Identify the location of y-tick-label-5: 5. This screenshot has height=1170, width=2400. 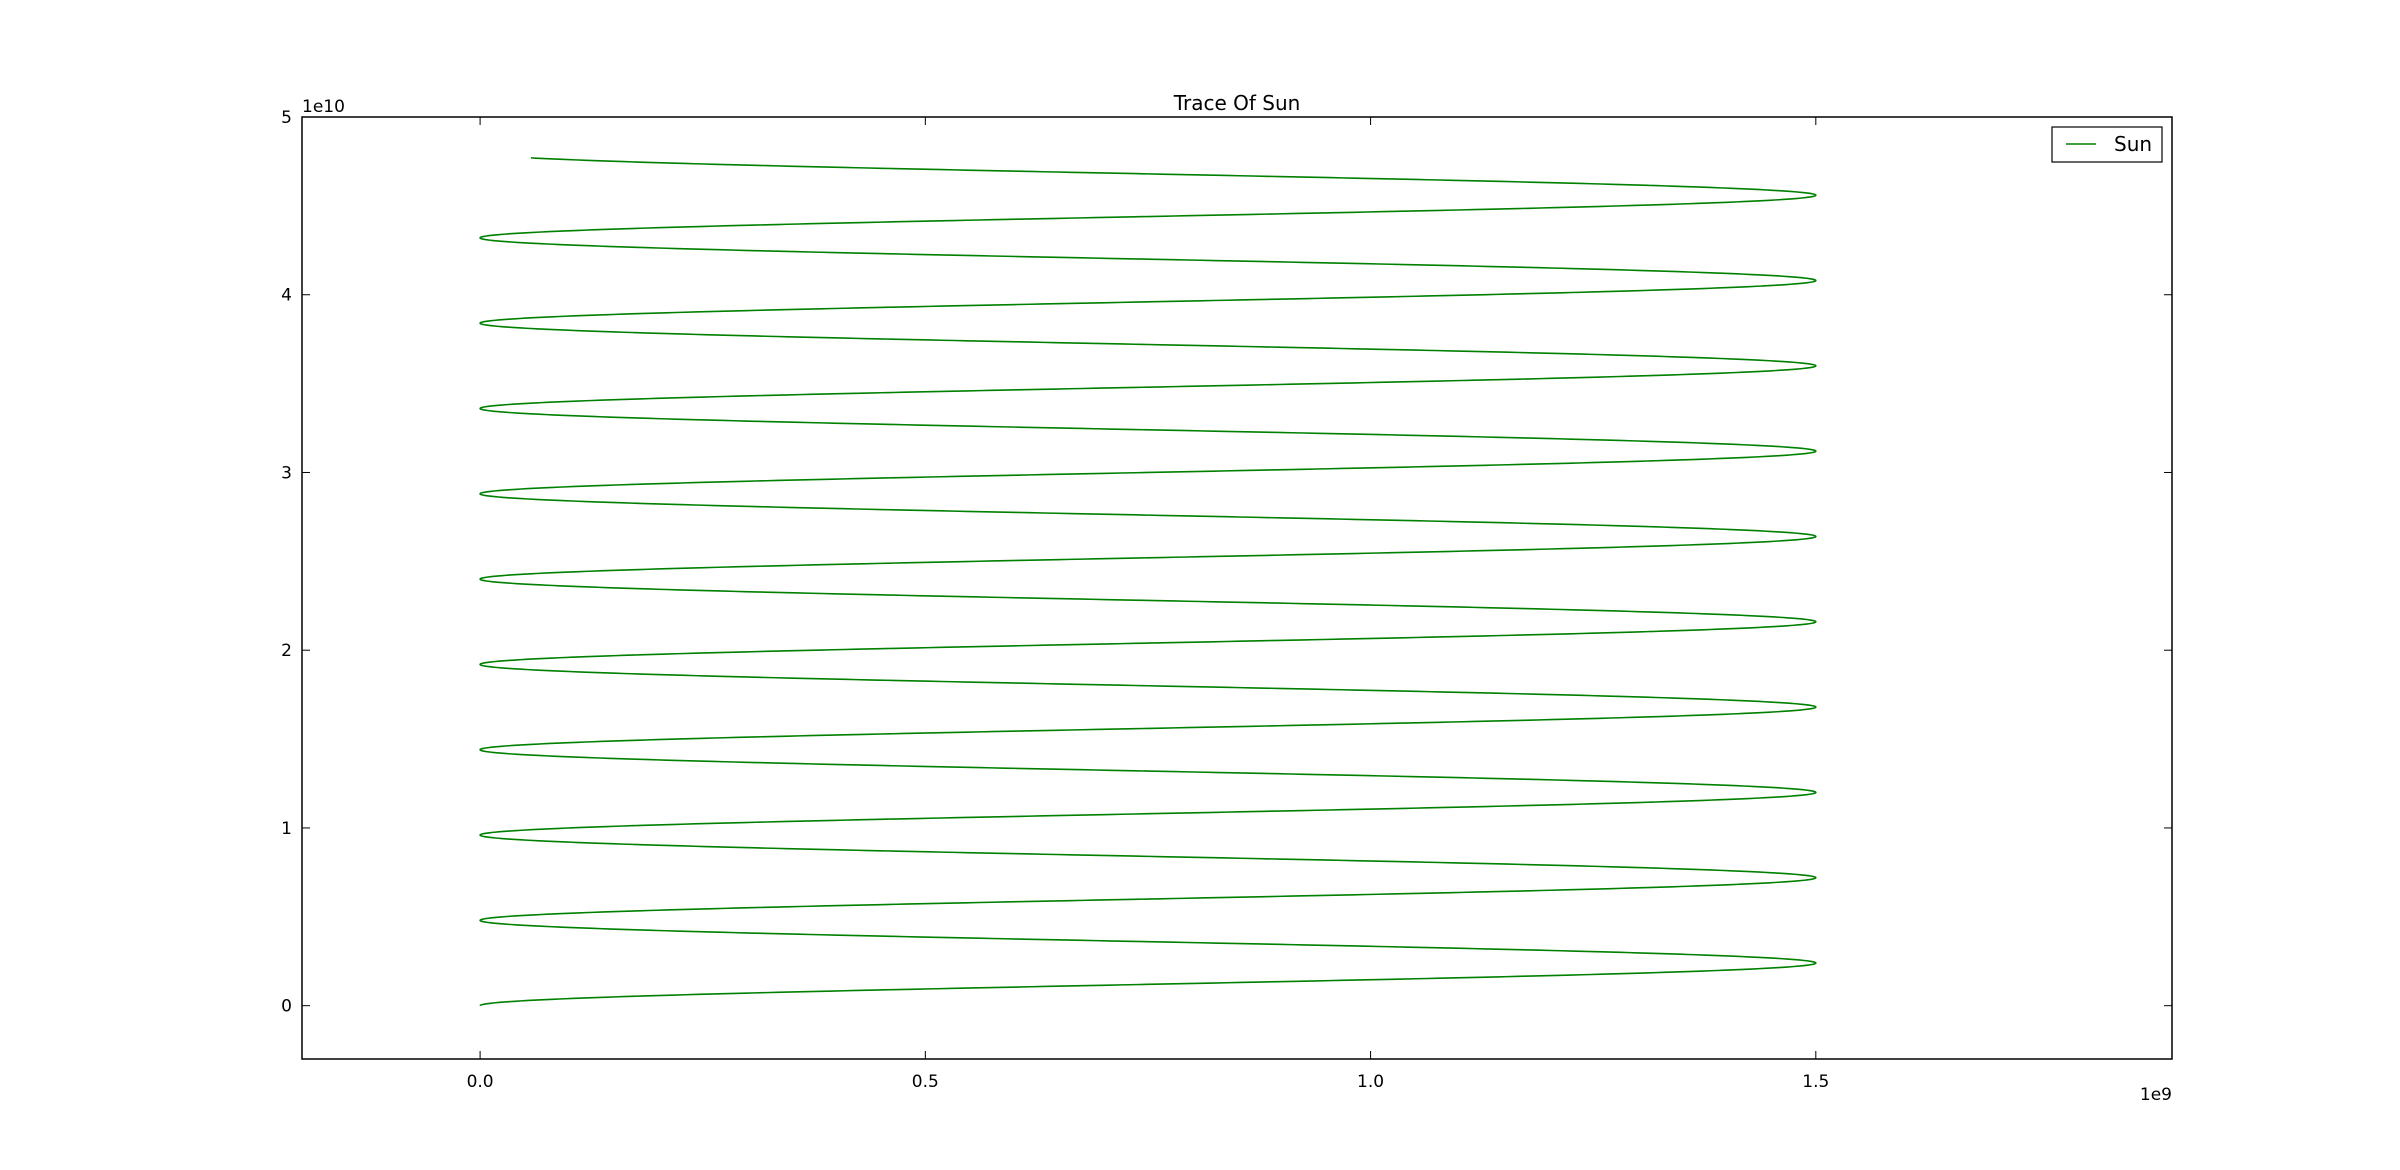
(286, 118).